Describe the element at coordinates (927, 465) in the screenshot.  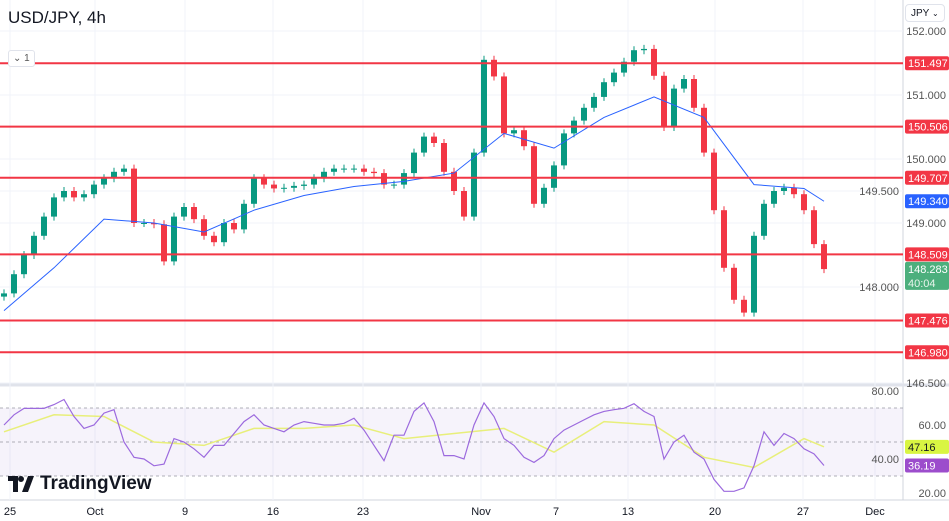
I see `rsi-value-label-bg` at that location.